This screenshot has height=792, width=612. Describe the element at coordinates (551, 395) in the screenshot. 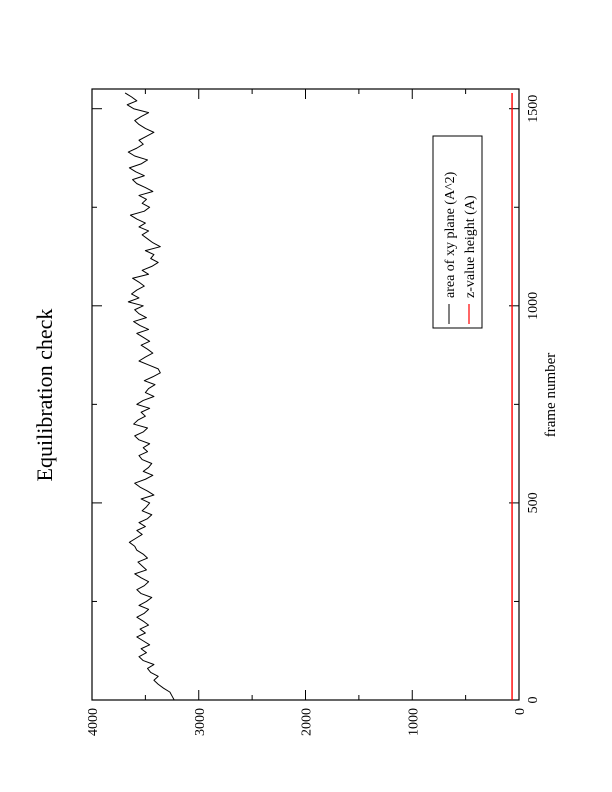

I see `x-axis-label: frame number` at that location.